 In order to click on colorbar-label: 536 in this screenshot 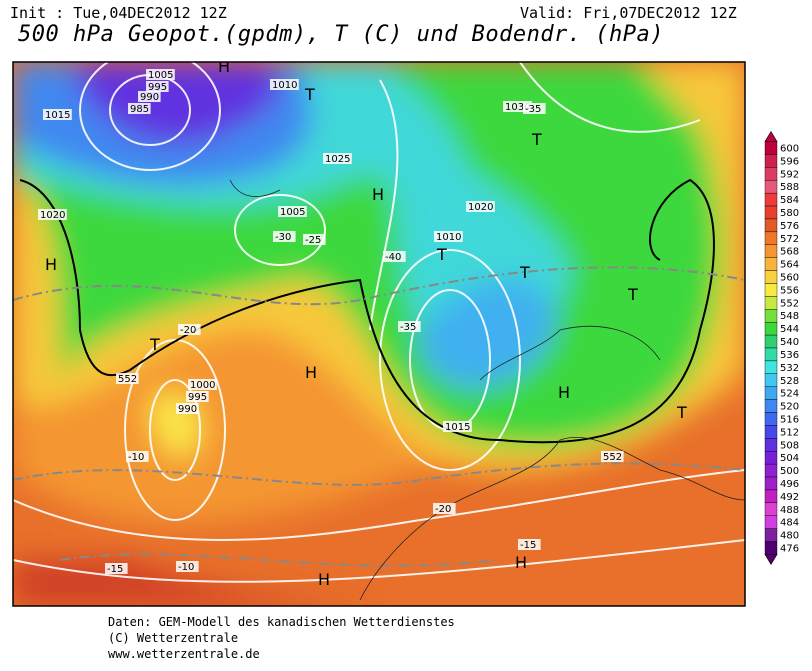, I will do `click(789, 355)`.